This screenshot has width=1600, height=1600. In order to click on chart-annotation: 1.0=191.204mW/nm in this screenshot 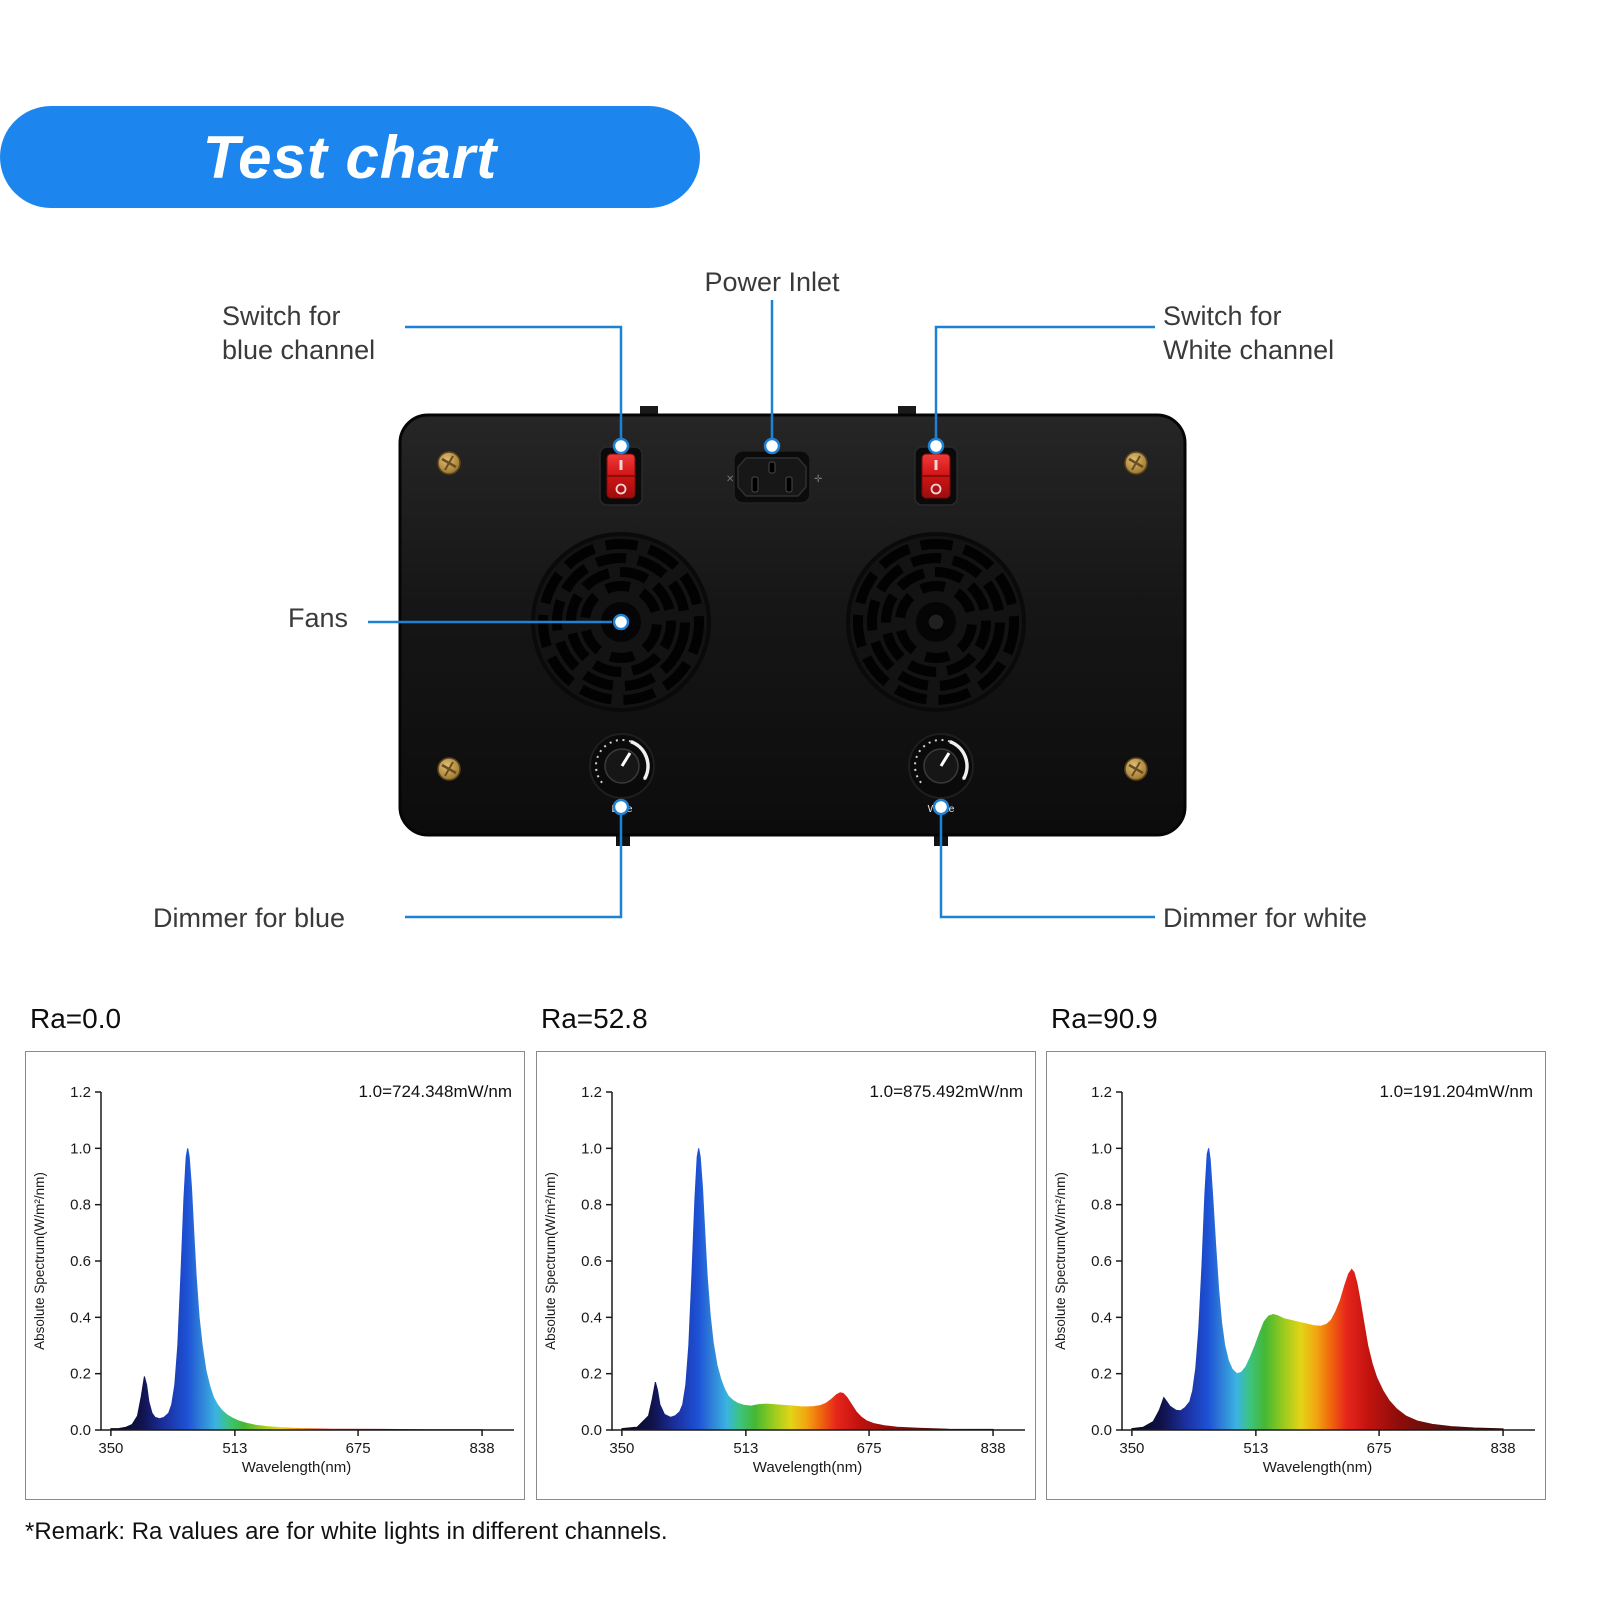, I will do `click(1456, 1091)`.